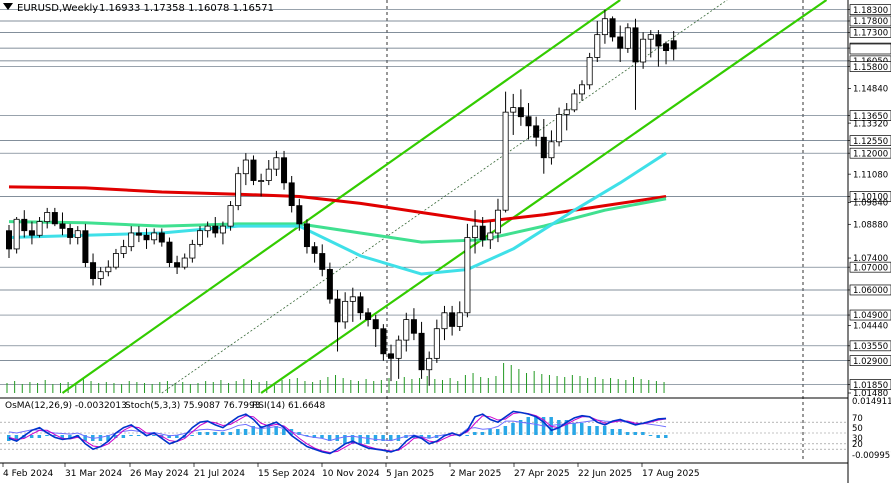 The width and height of the screenshot is (891, 486). Describe the element at coordinates (870, 259) in the screenshot. I see `price-tick-label: 1.07400` at that location.